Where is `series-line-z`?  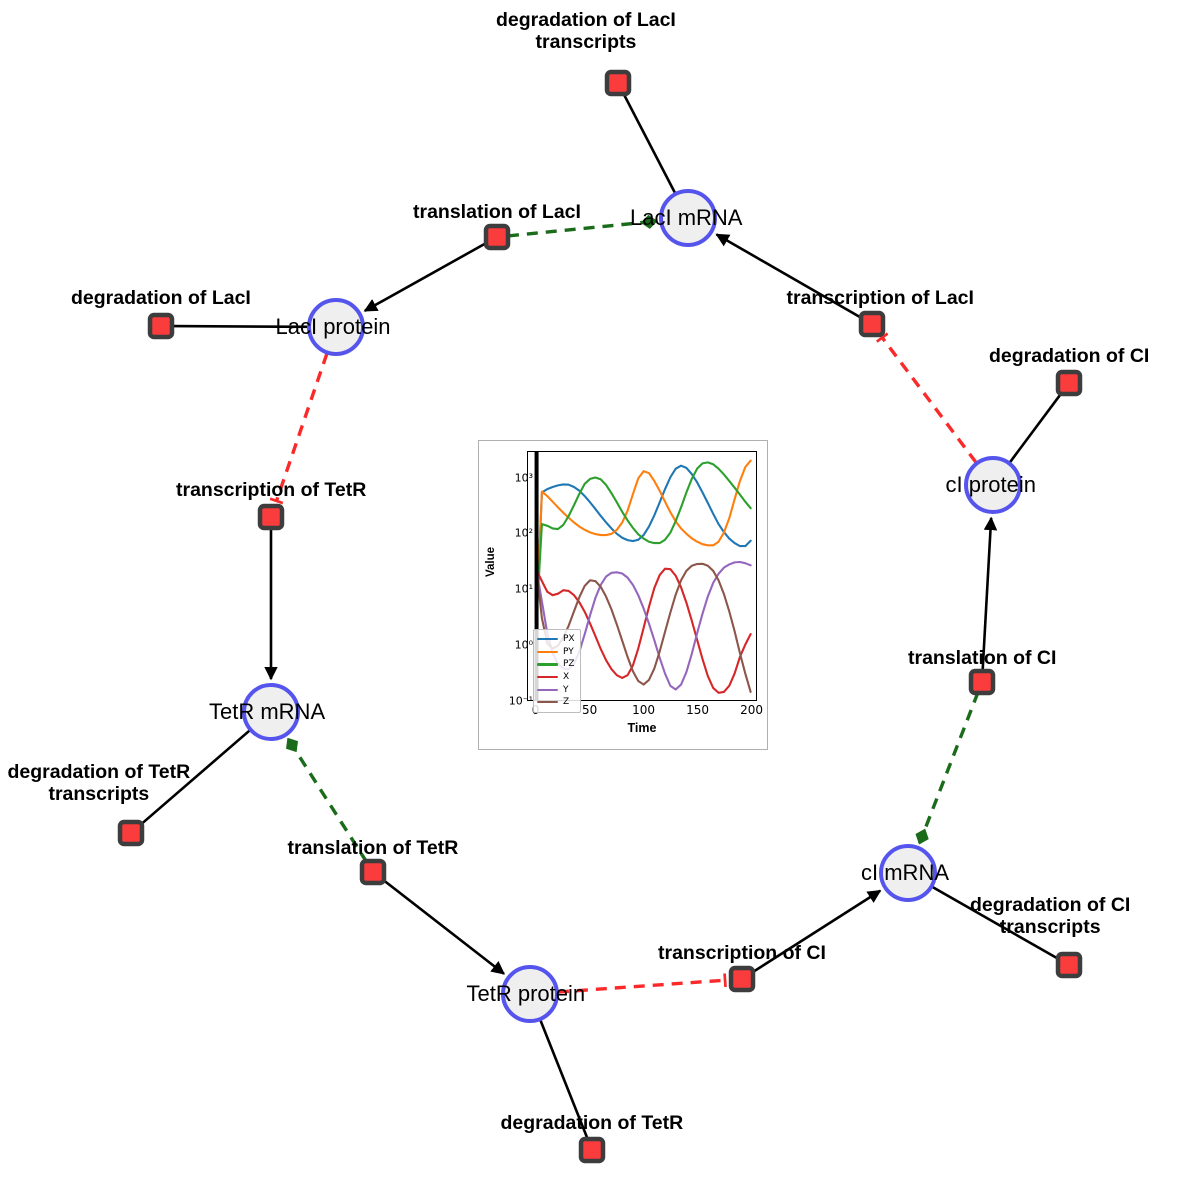 series-line-z is located at coordinates (644, 628).